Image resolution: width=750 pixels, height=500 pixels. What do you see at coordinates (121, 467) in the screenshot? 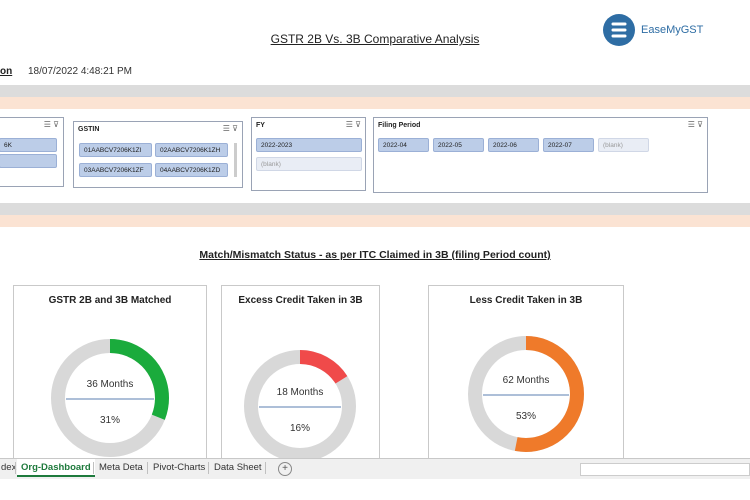
I see `tab-meta-deta: Meta Deta` at bounding box center [121, 467].